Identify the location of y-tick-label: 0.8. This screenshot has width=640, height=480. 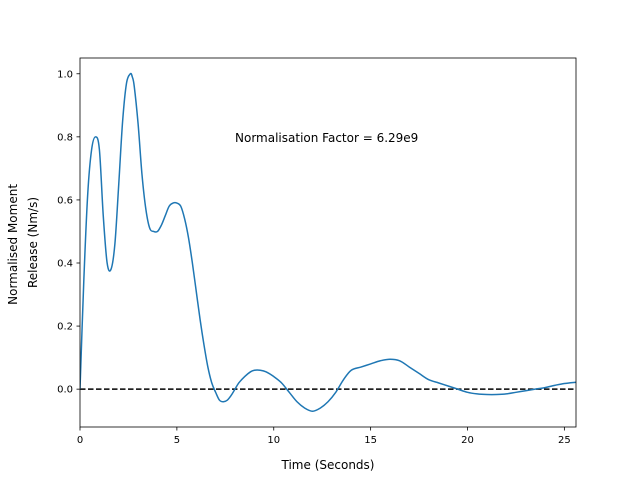
(65, 137).